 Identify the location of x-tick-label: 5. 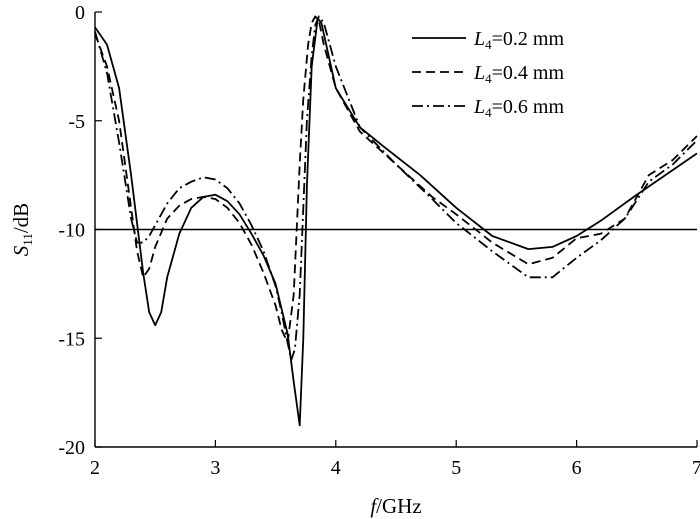
(456, 468).